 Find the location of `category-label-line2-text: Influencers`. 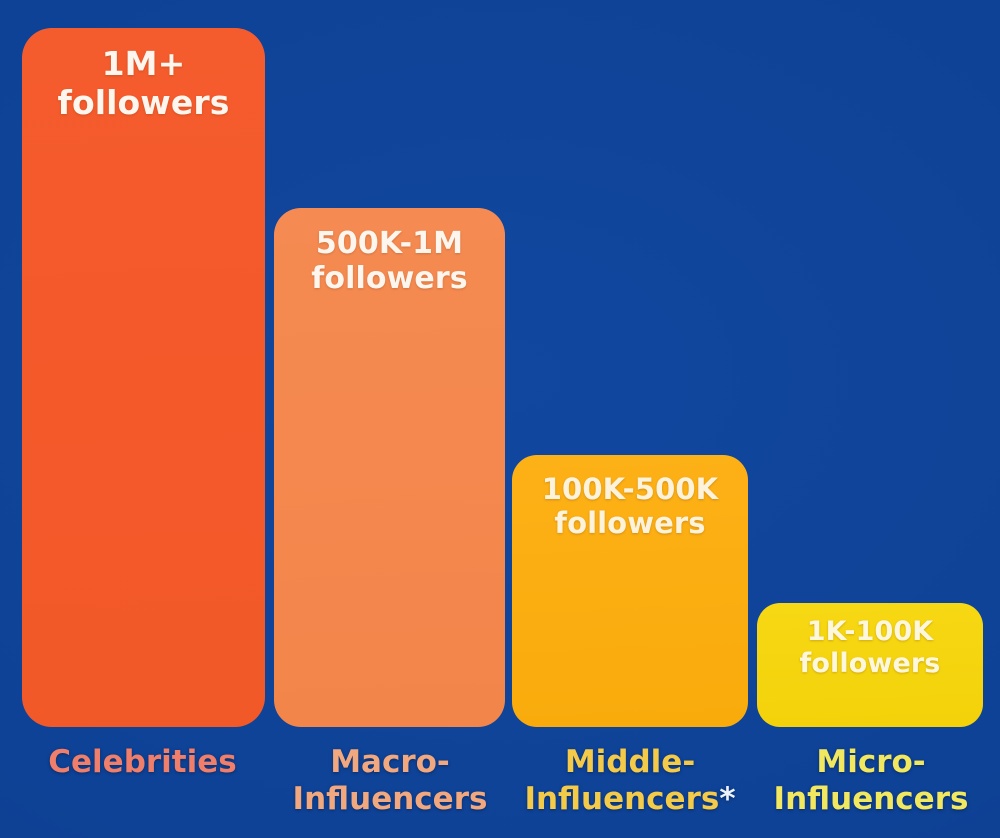

category-label-line2-text: Influencers is located at coordinates (622, 798).